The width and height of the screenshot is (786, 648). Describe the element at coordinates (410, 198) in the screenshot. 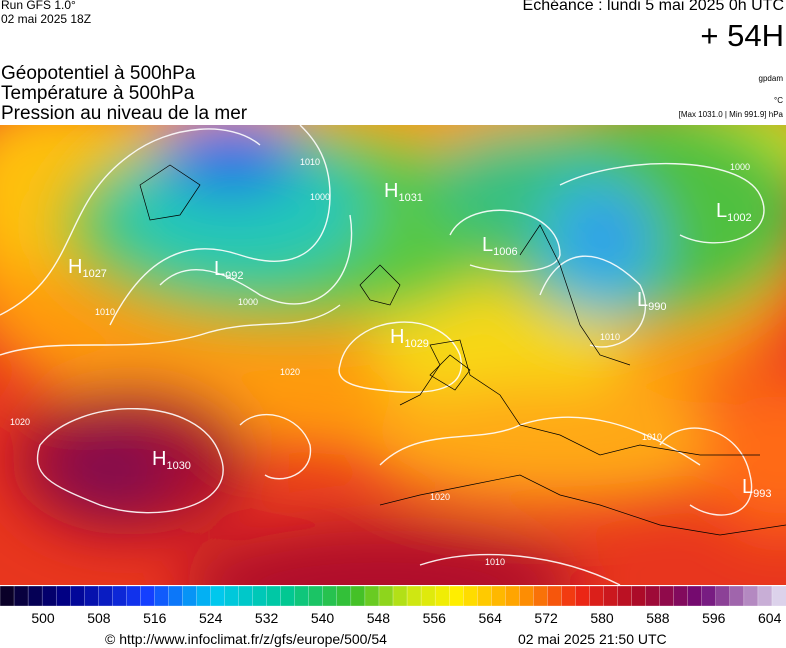

I see `center-value: 1031` at that location.